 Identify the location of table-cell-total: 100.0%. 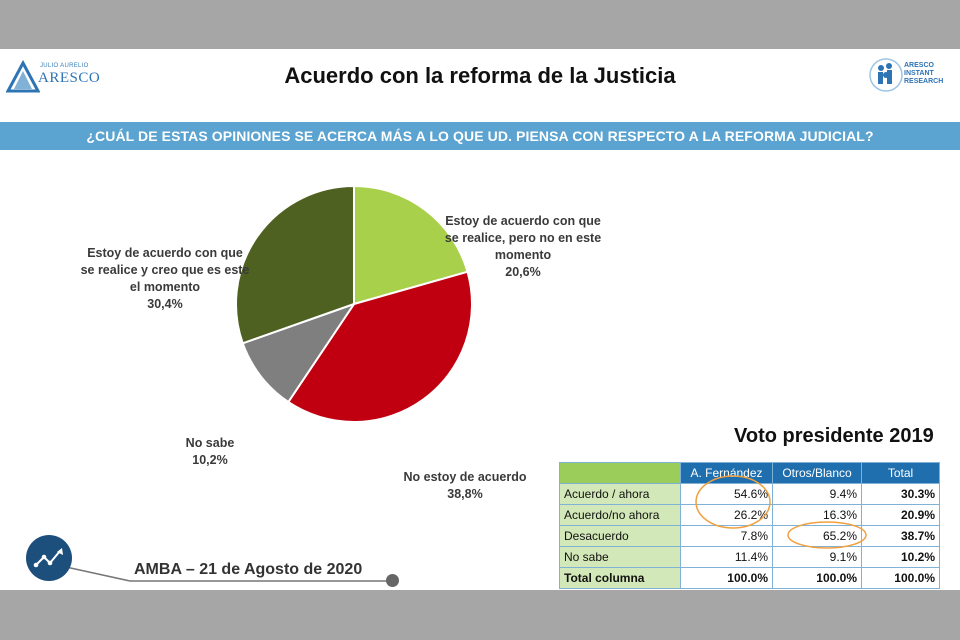
(900, 578).